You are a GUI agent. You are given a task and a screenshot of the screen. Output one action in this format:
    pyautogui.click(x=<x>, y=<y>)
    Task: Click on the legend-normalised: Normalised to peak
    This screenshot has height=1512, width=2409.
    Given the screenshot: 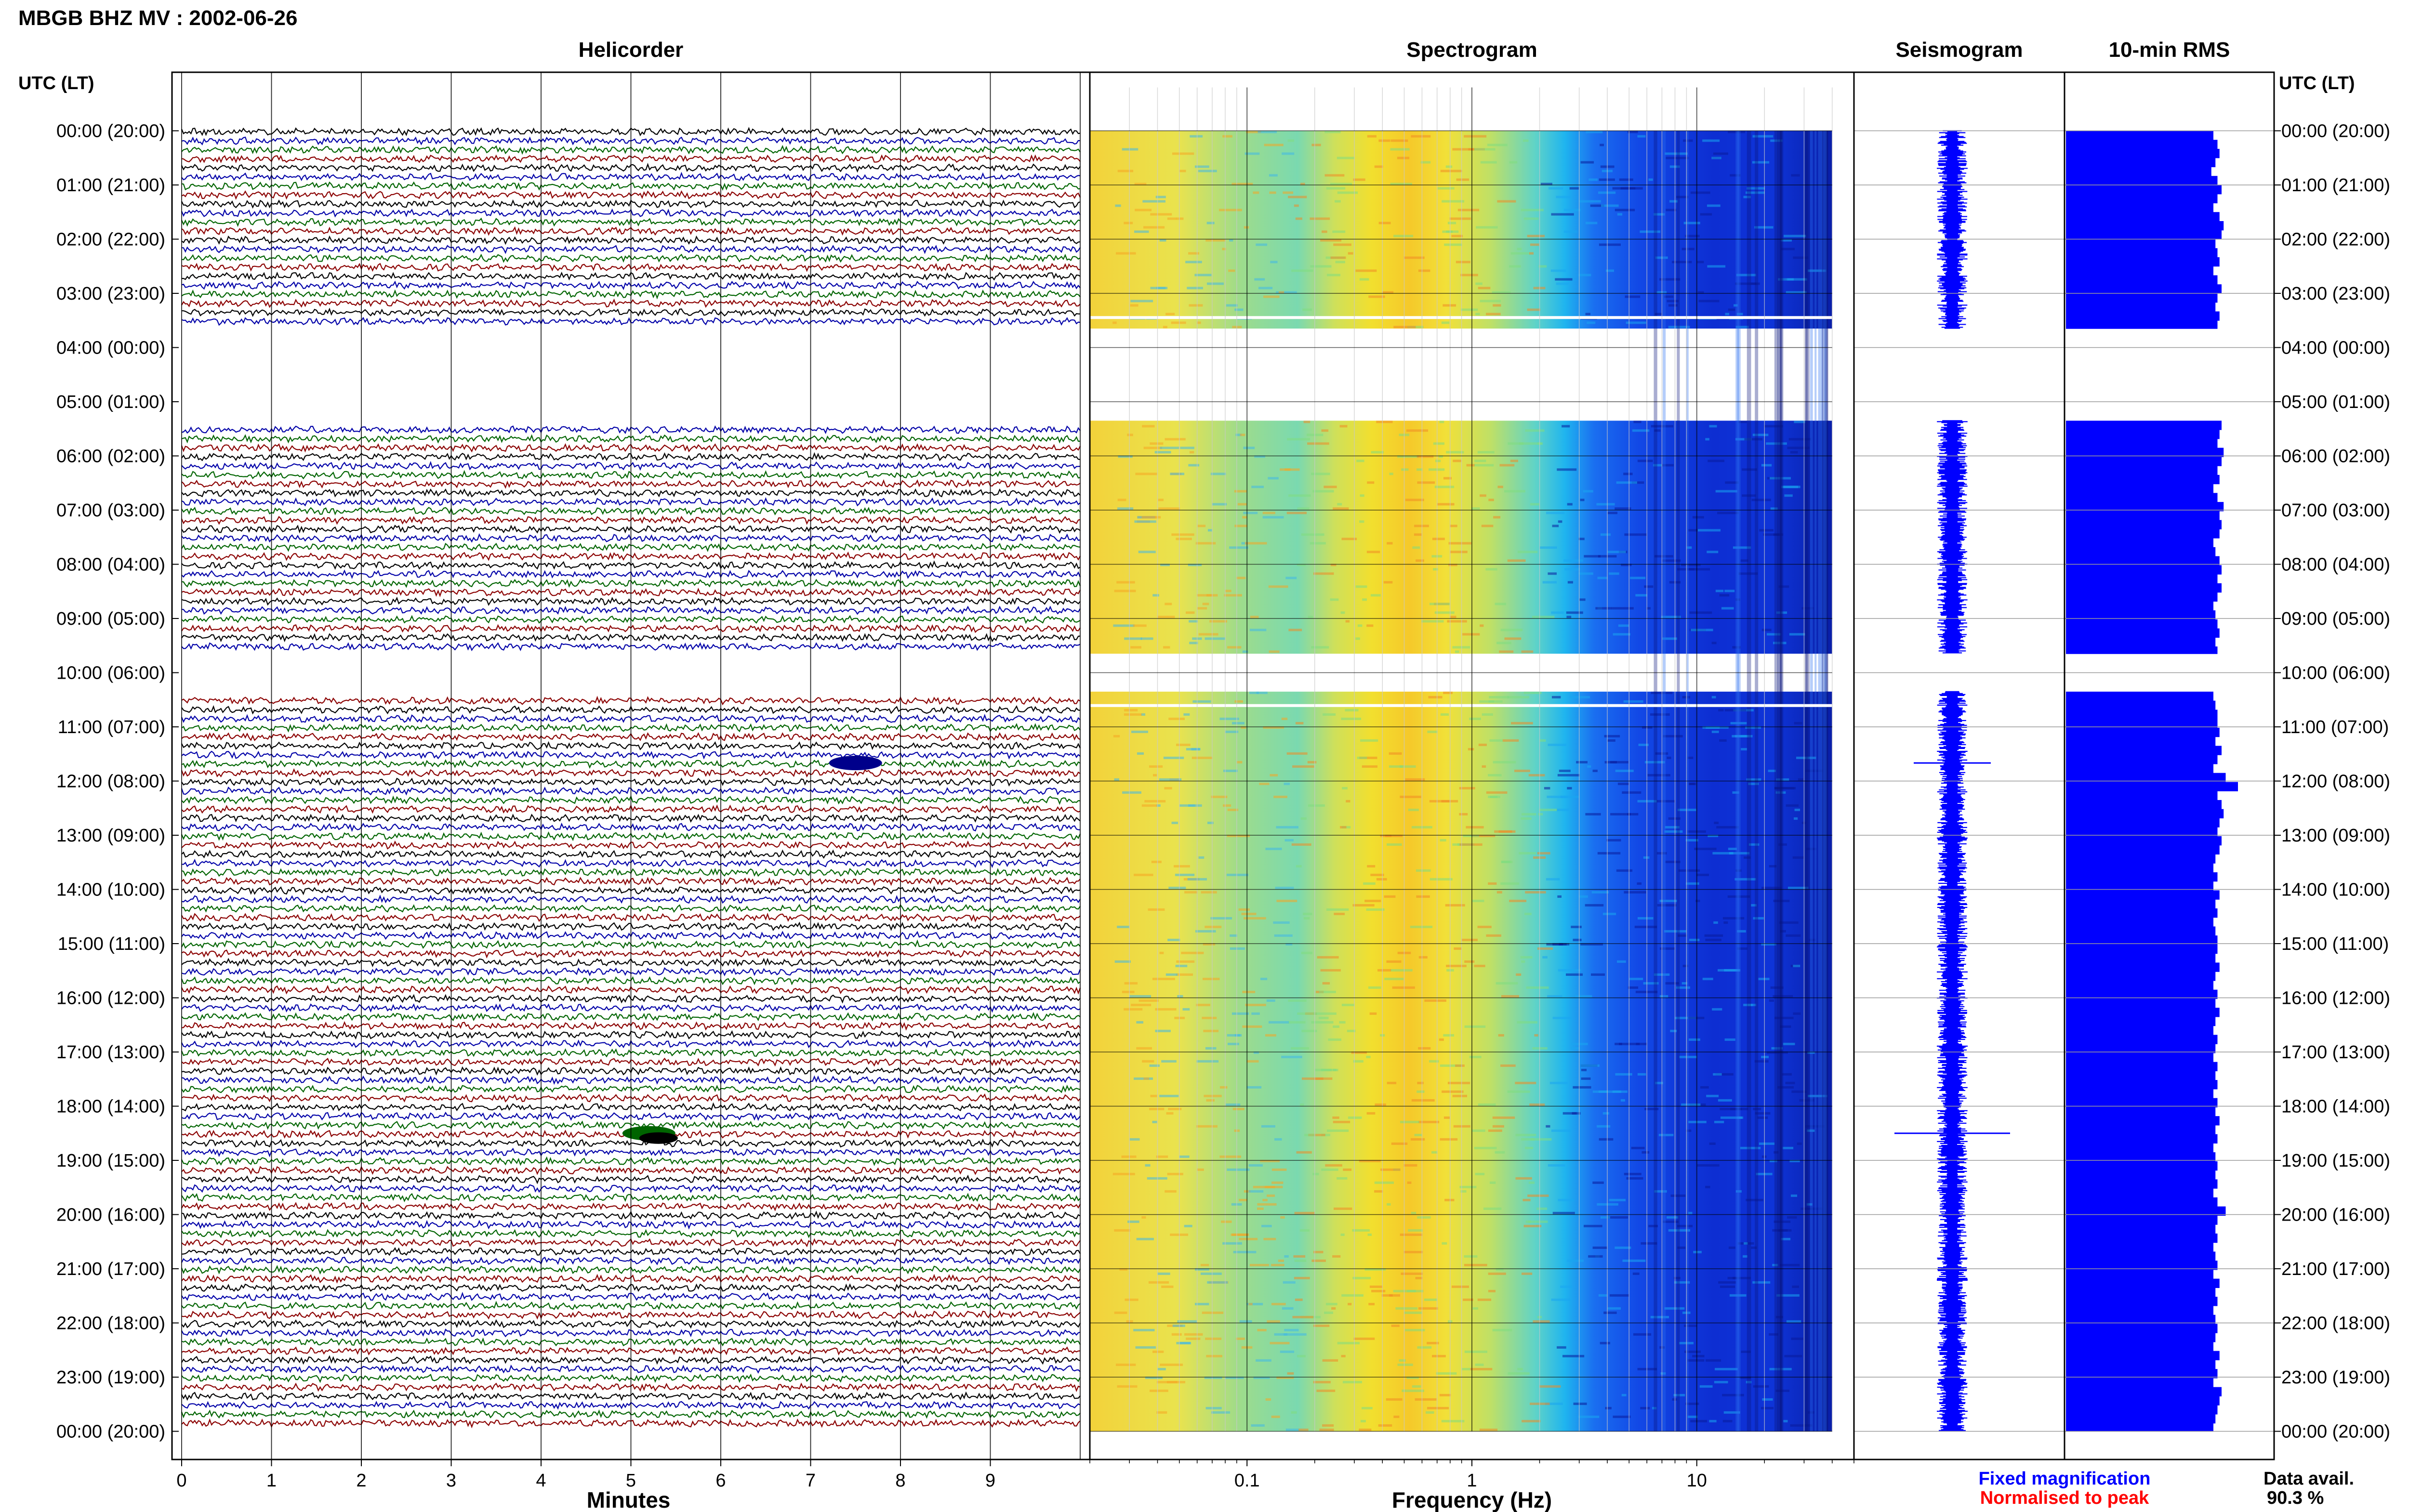 What is the action you would take?
    pyautogui.click(x=2064, y=1498)
    